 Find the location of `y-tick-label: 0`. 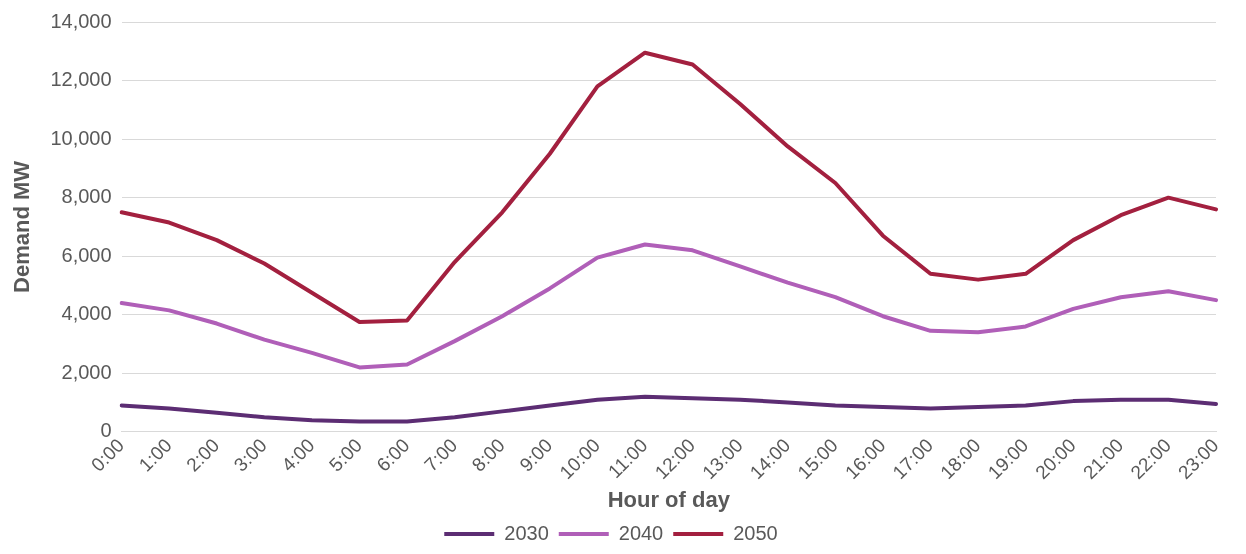

y-tick-label: 0 is located at coordinates (106, 430).